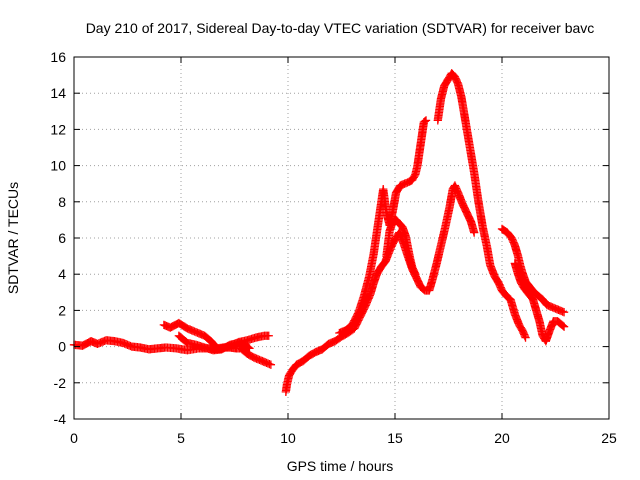 This screenshot has width=640, height=480. I want to click on x-tick-label: 0, so click(74, 438).